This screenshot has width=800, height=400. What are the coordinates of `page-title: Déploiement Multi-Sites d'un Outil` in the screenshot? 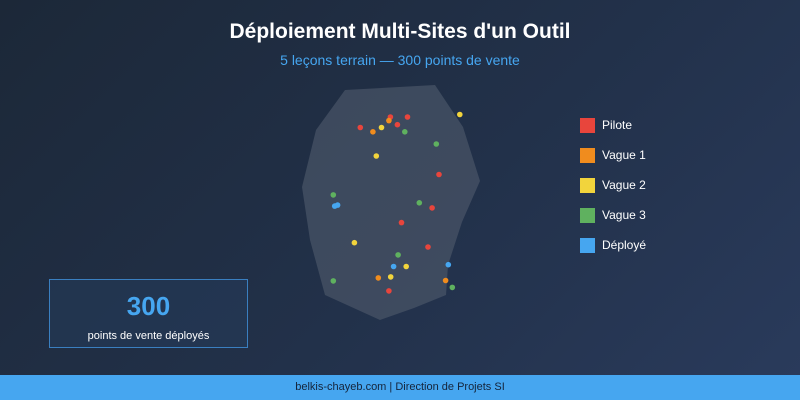 It's located at (400, 31).